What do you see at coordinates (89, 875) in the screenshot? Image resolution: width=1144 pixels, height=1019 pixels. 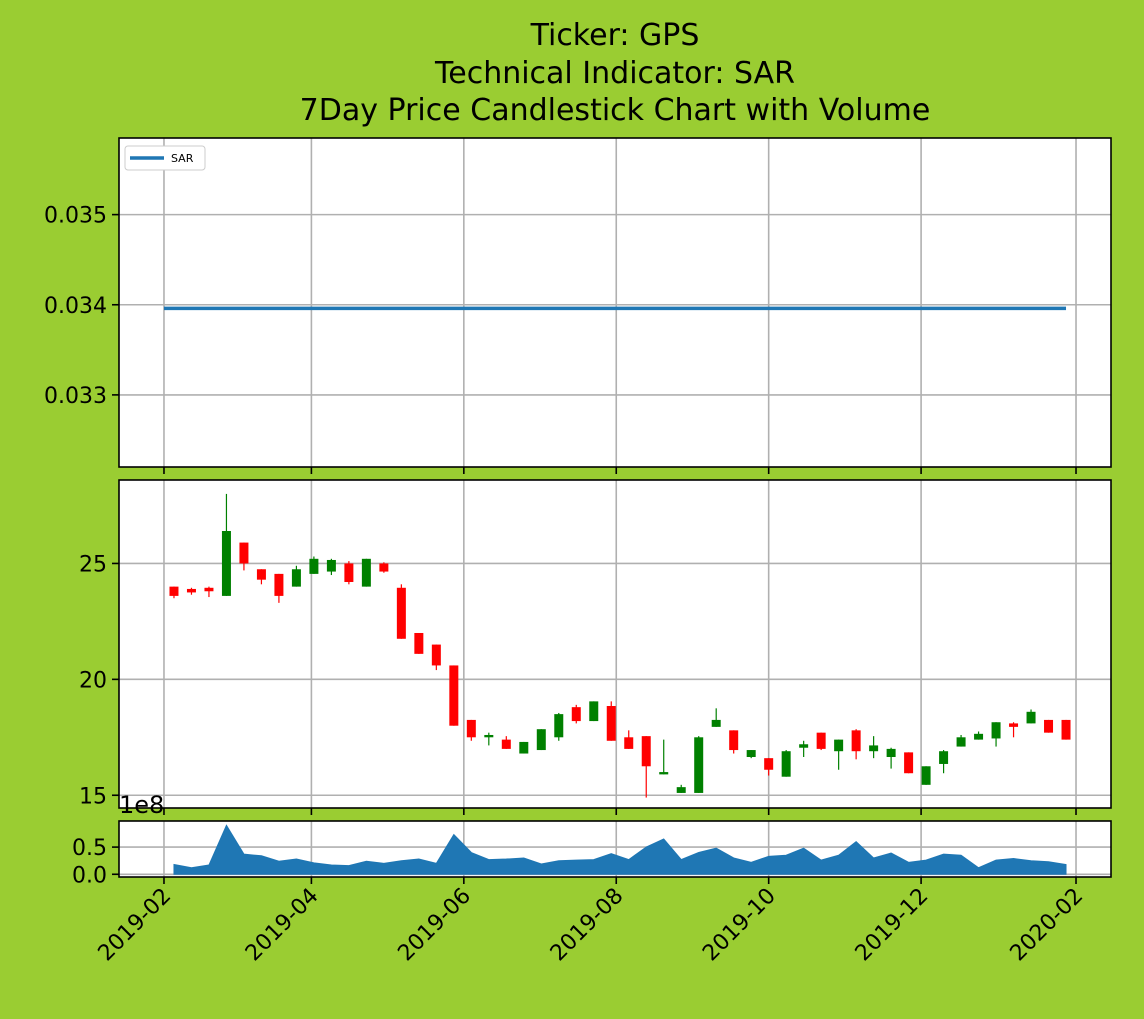 I see `volume-ytick-label: 0.0` at bounding box center [89, 875].